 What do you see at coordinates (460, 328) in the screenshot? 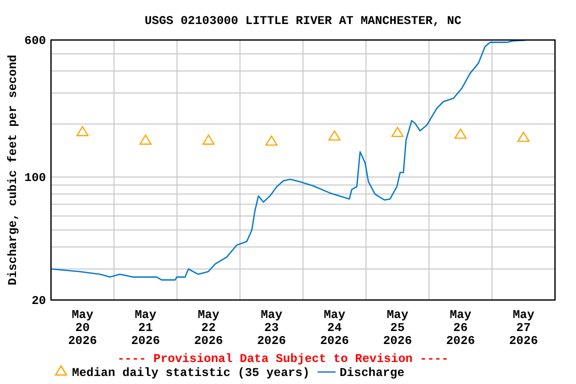
I see `x-tick-label: May 26 2026` at bounding box center [460, 328].